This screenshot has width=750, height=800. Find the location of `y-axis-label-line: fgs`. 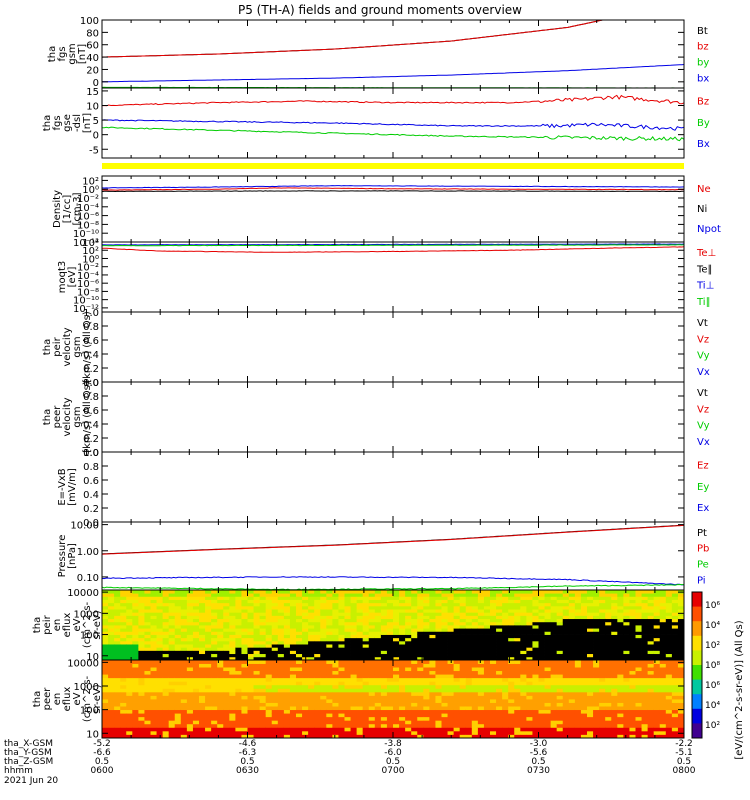

y-axis-label-line: fgs is located at coordinates (57, 122).